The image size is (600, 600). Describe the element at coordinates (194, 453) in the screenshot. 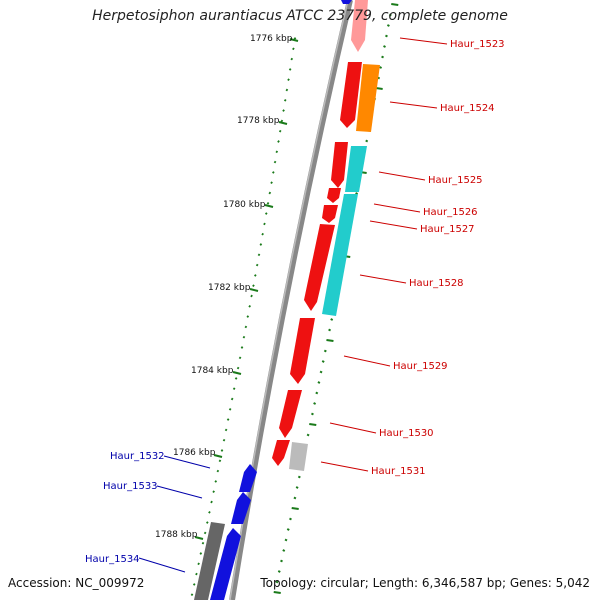

I see `scale-label-1786: 1786 kbp` at that location.